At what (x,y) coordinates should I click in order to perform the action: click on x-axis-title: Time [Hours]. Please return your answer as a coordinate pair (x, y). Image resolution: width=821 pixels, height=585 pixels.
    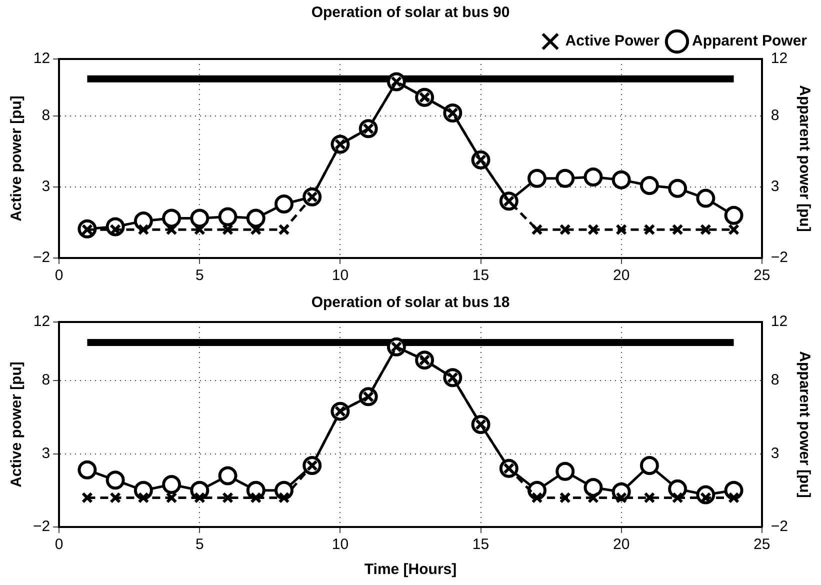
    Looking at the image, I should click on (410, 569).